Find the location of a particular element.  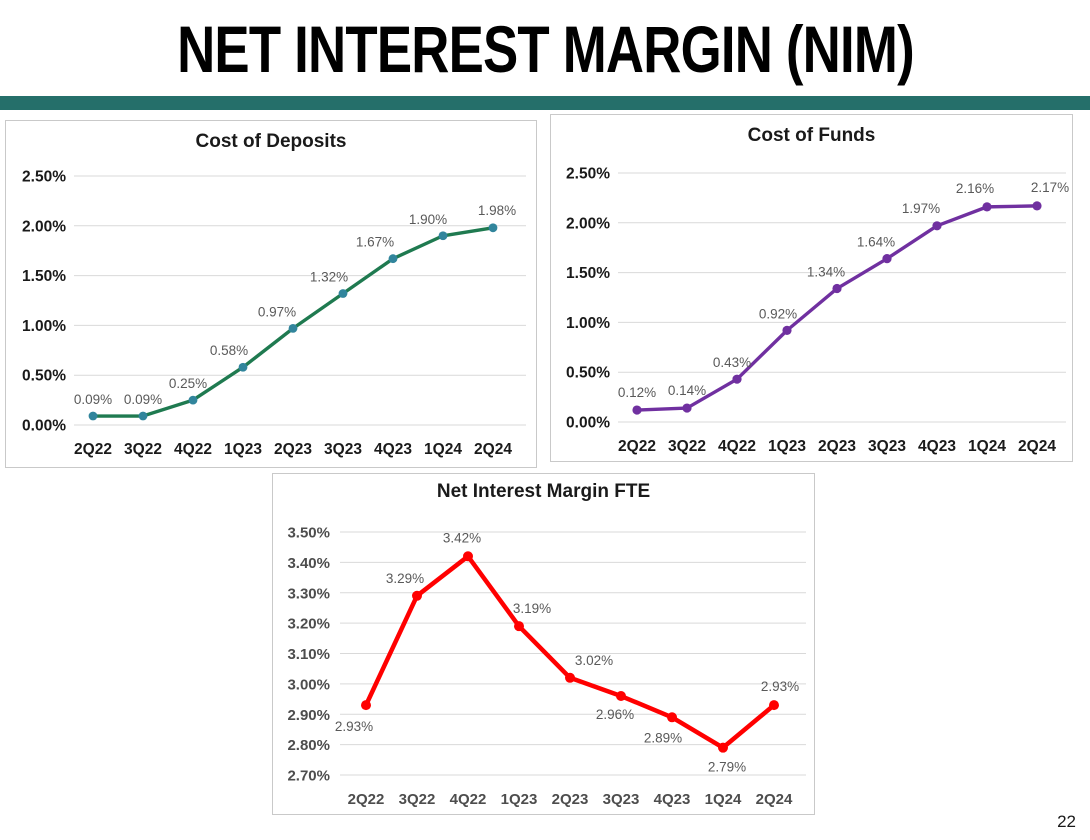

page-title-container: NET INTEREST MARGIN (NIM) is located at coordinates (545, 49).